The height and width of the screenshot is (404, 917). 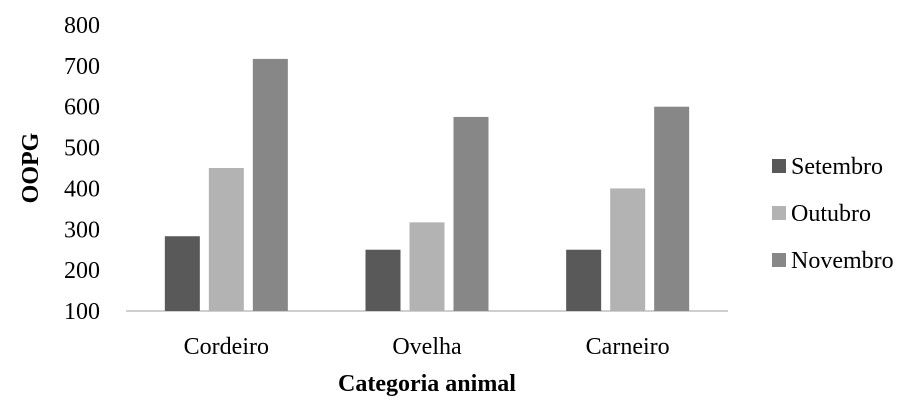 I want to click on y-tick-label: 200, so click(x=82, y=271).